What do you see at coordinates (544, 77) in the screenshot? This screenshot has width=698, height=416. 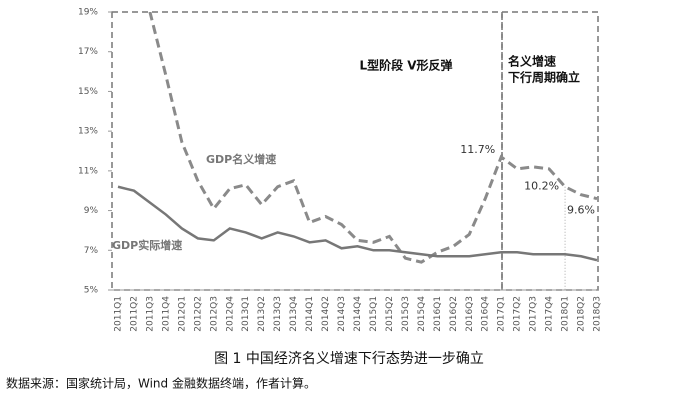 I see `annotation: 下行周期确立` at bounding box center [544, 77].